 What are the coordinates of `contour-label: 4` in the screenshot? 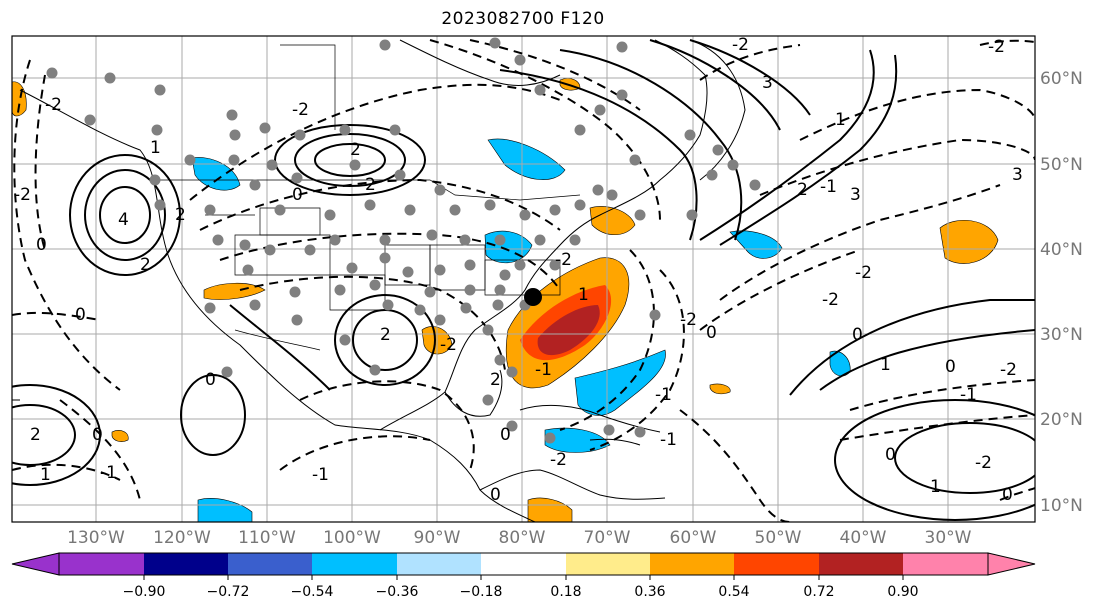 It's located at (123, 220).